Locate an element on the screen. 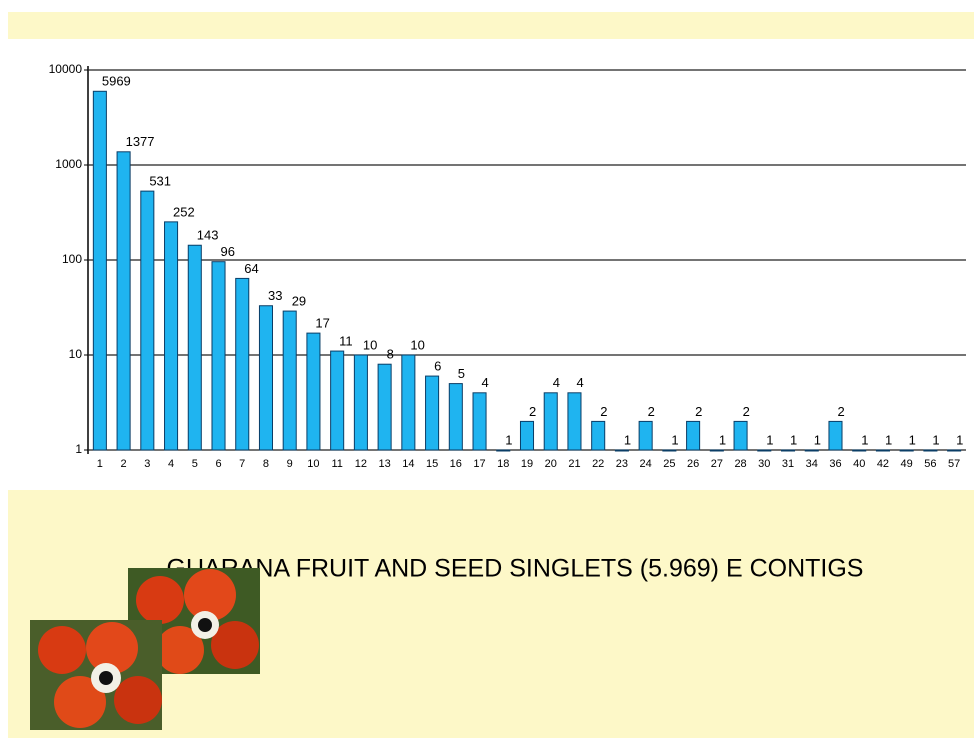 This screenshot has width=974, height=743. value-label: 252 is located at coordinates (184, 211).